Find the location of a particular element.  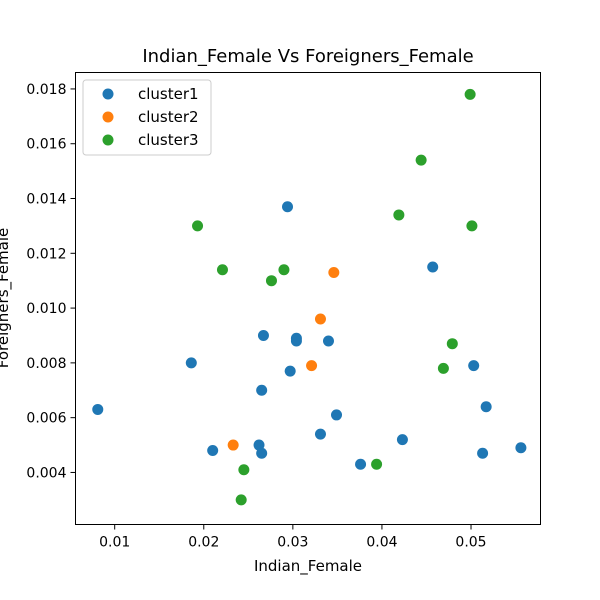

y-axis: 0.004 0.006 0.008 0.010 0.012 0.014 0.016 0.018 is located at coordinates (51, 281).